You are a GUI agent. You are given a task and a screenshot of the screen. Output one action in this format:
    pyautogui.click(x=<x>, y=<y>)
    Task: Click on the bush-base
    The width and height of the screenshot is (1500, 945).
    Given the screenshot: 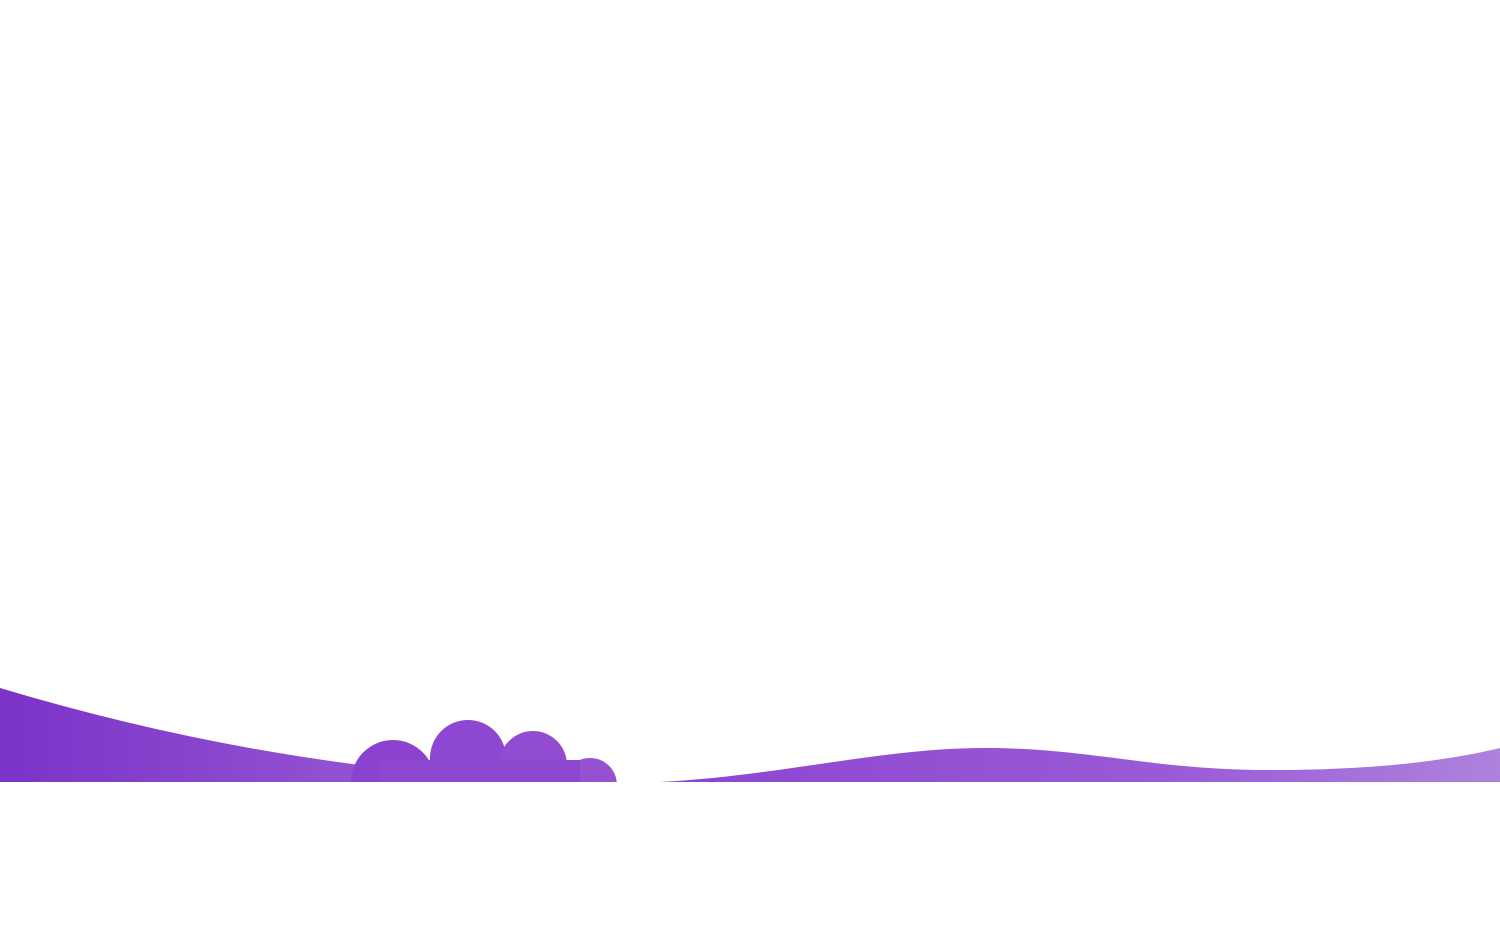 What is the action you would take?
    pyautogui.click(x=480, y=771)
    